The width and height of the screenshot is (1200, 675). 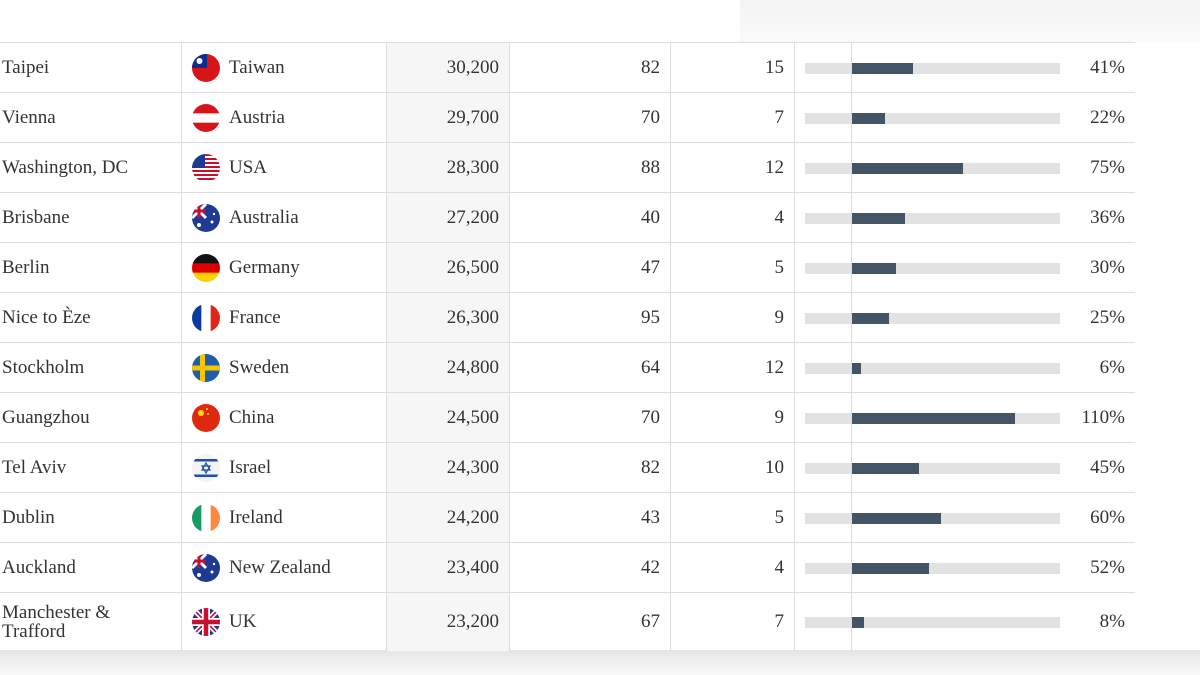 I want to click on bar-cell: 36%, so click(x=965, y=217).